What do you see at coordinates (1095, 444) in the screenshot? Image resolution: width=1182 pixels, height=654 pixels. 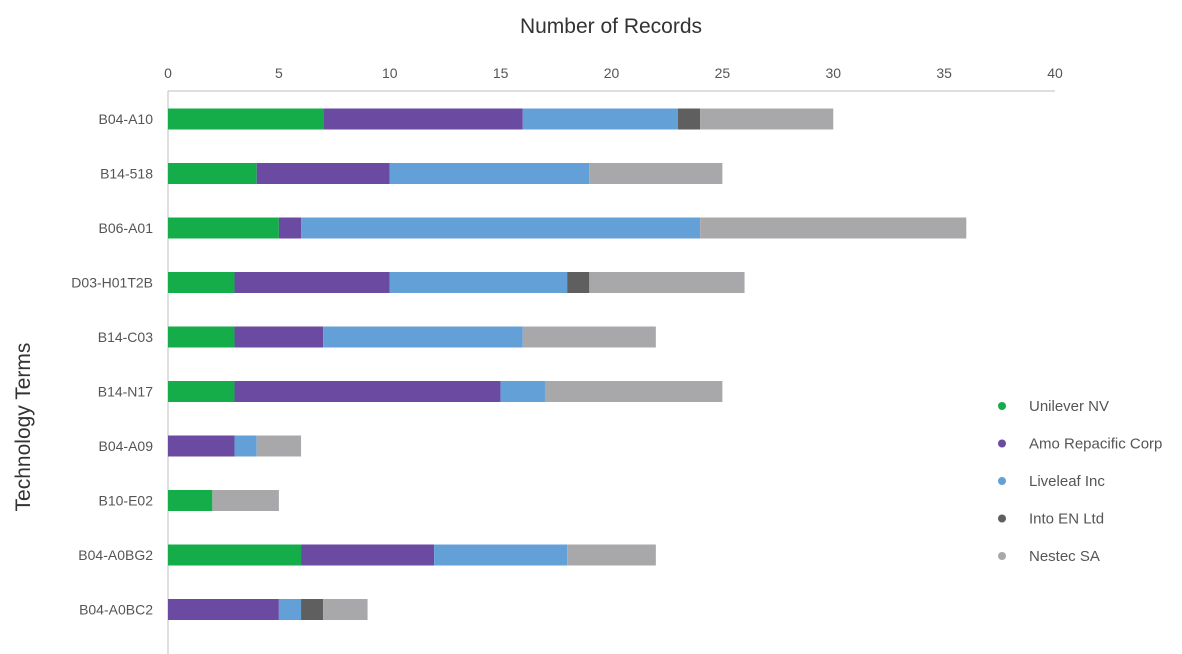 I see `legend-label: Amo Repacific Corp` at bounding box center [1095, 444].